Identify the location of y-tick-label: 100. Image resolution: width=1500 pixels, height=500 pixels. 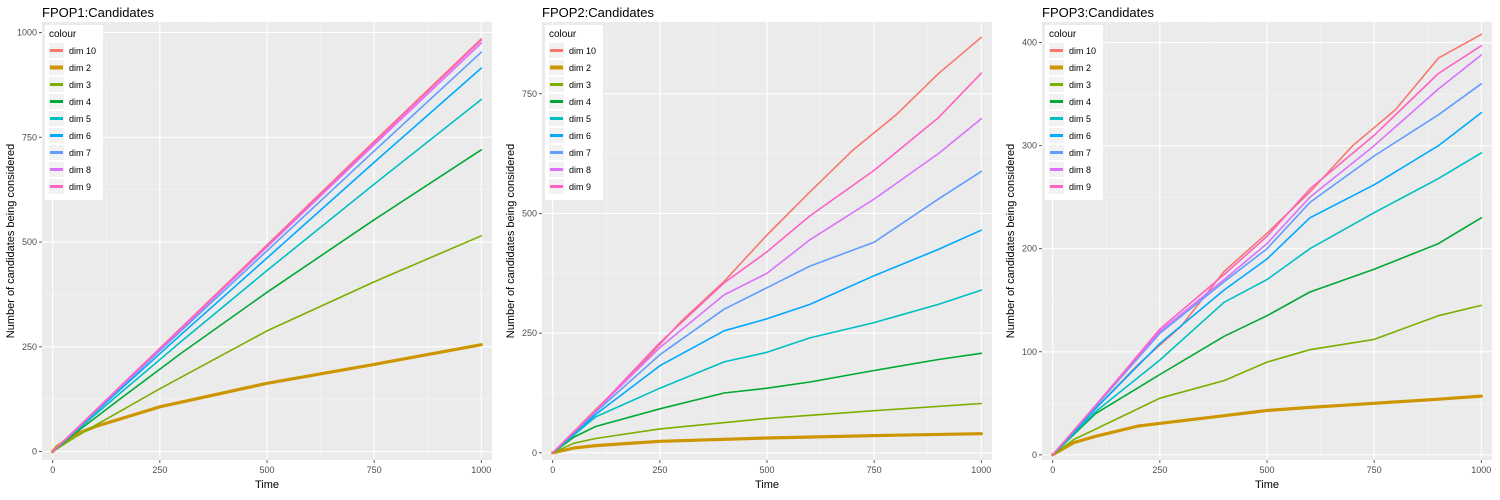
(1029, 352).